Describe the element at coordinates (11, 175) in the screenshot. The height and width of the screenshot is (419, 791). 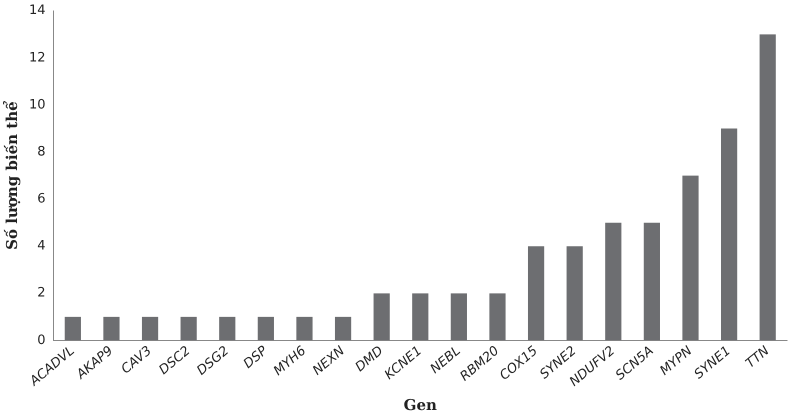
I see `y-axis-title: Số lượng biến thể` at that location.